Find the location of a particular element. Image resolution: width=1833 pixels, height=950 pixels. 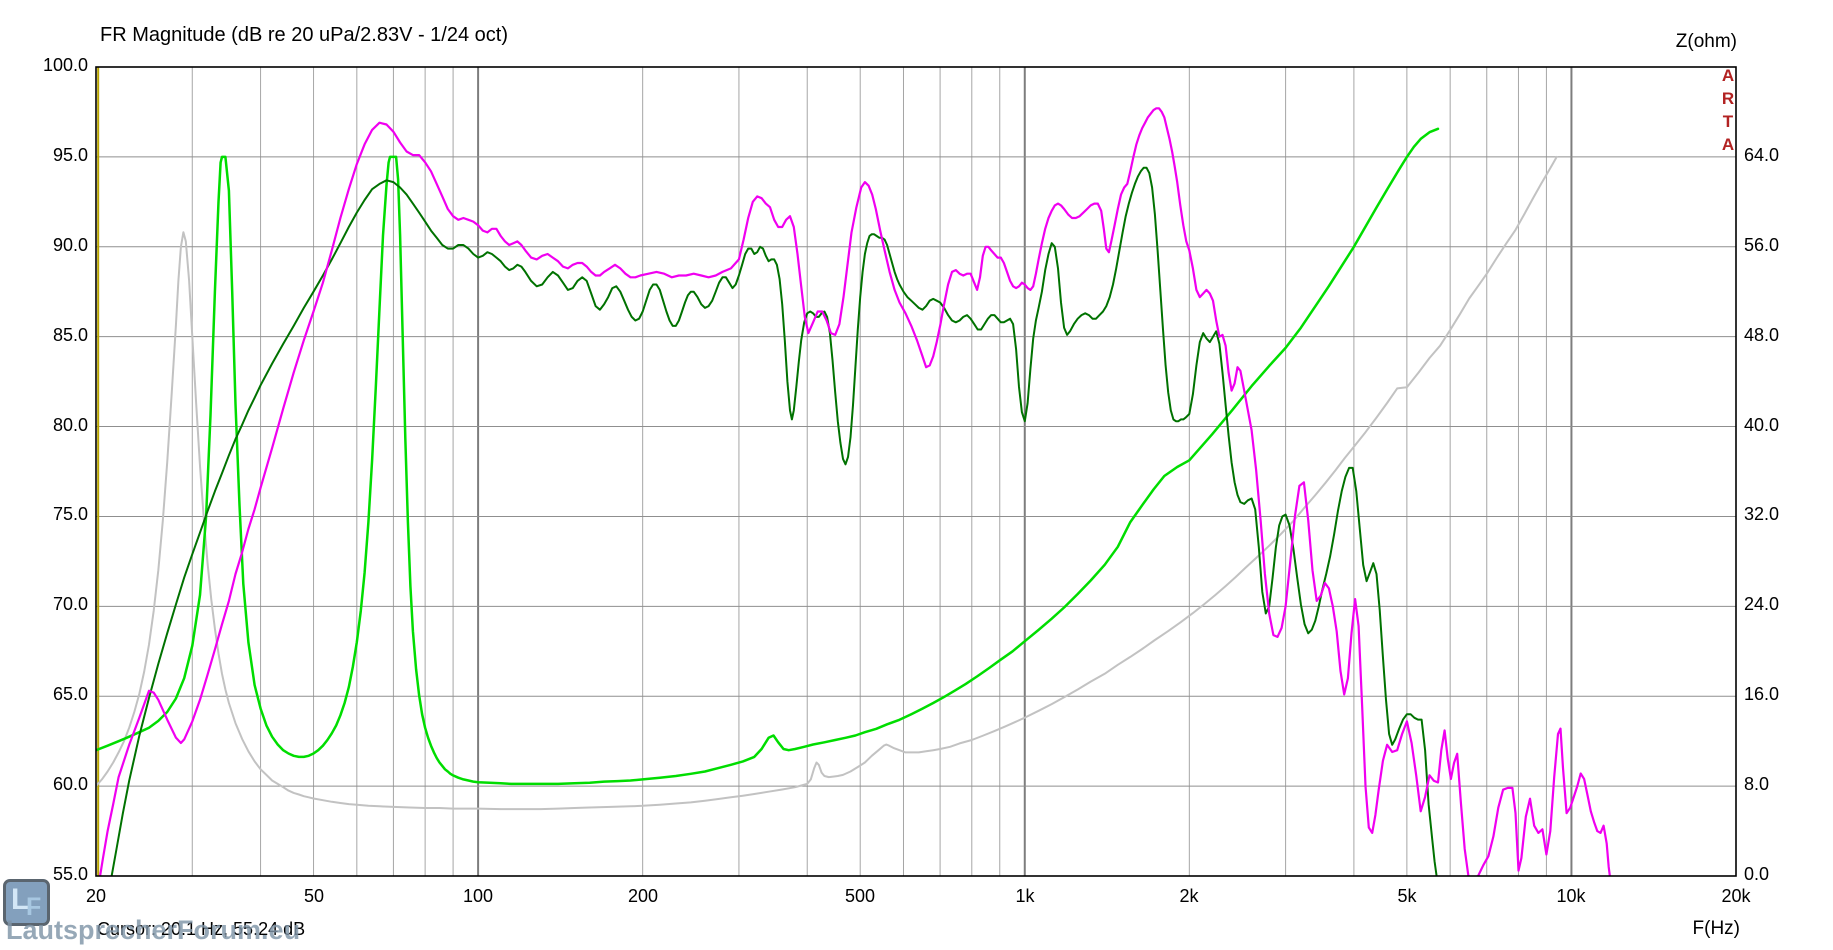

y-left-tick-label: 75.0 is located at coordinates (70, 514).